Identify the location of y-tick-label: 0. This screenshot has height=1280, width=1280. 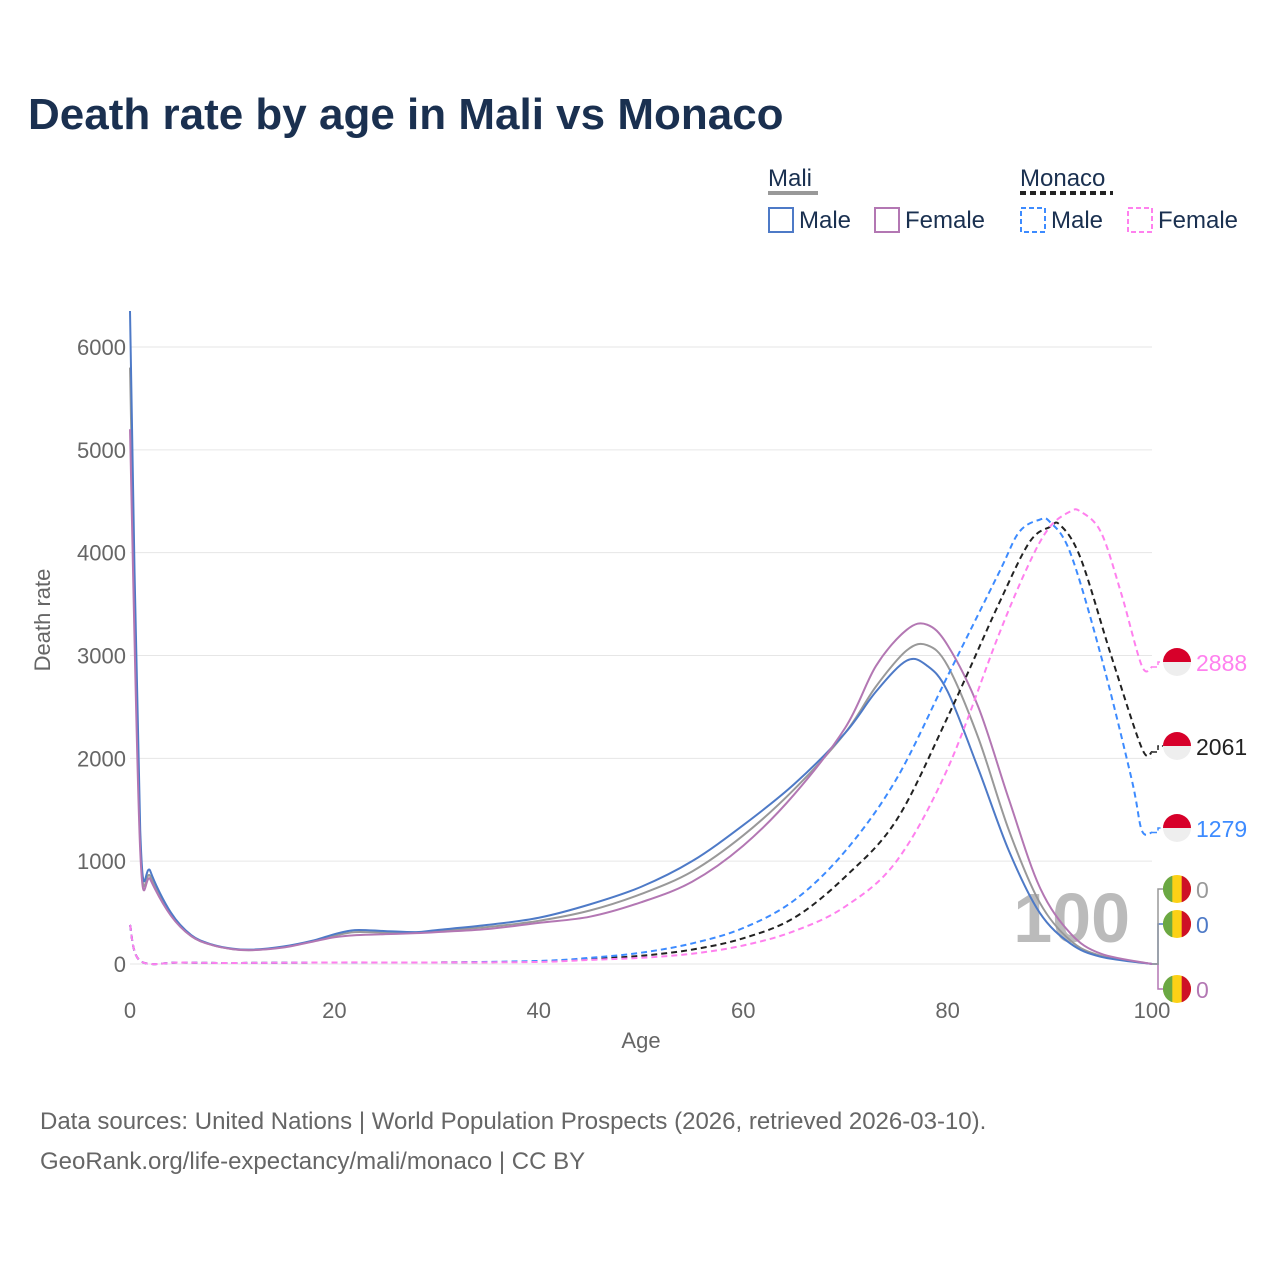
(120, 964).